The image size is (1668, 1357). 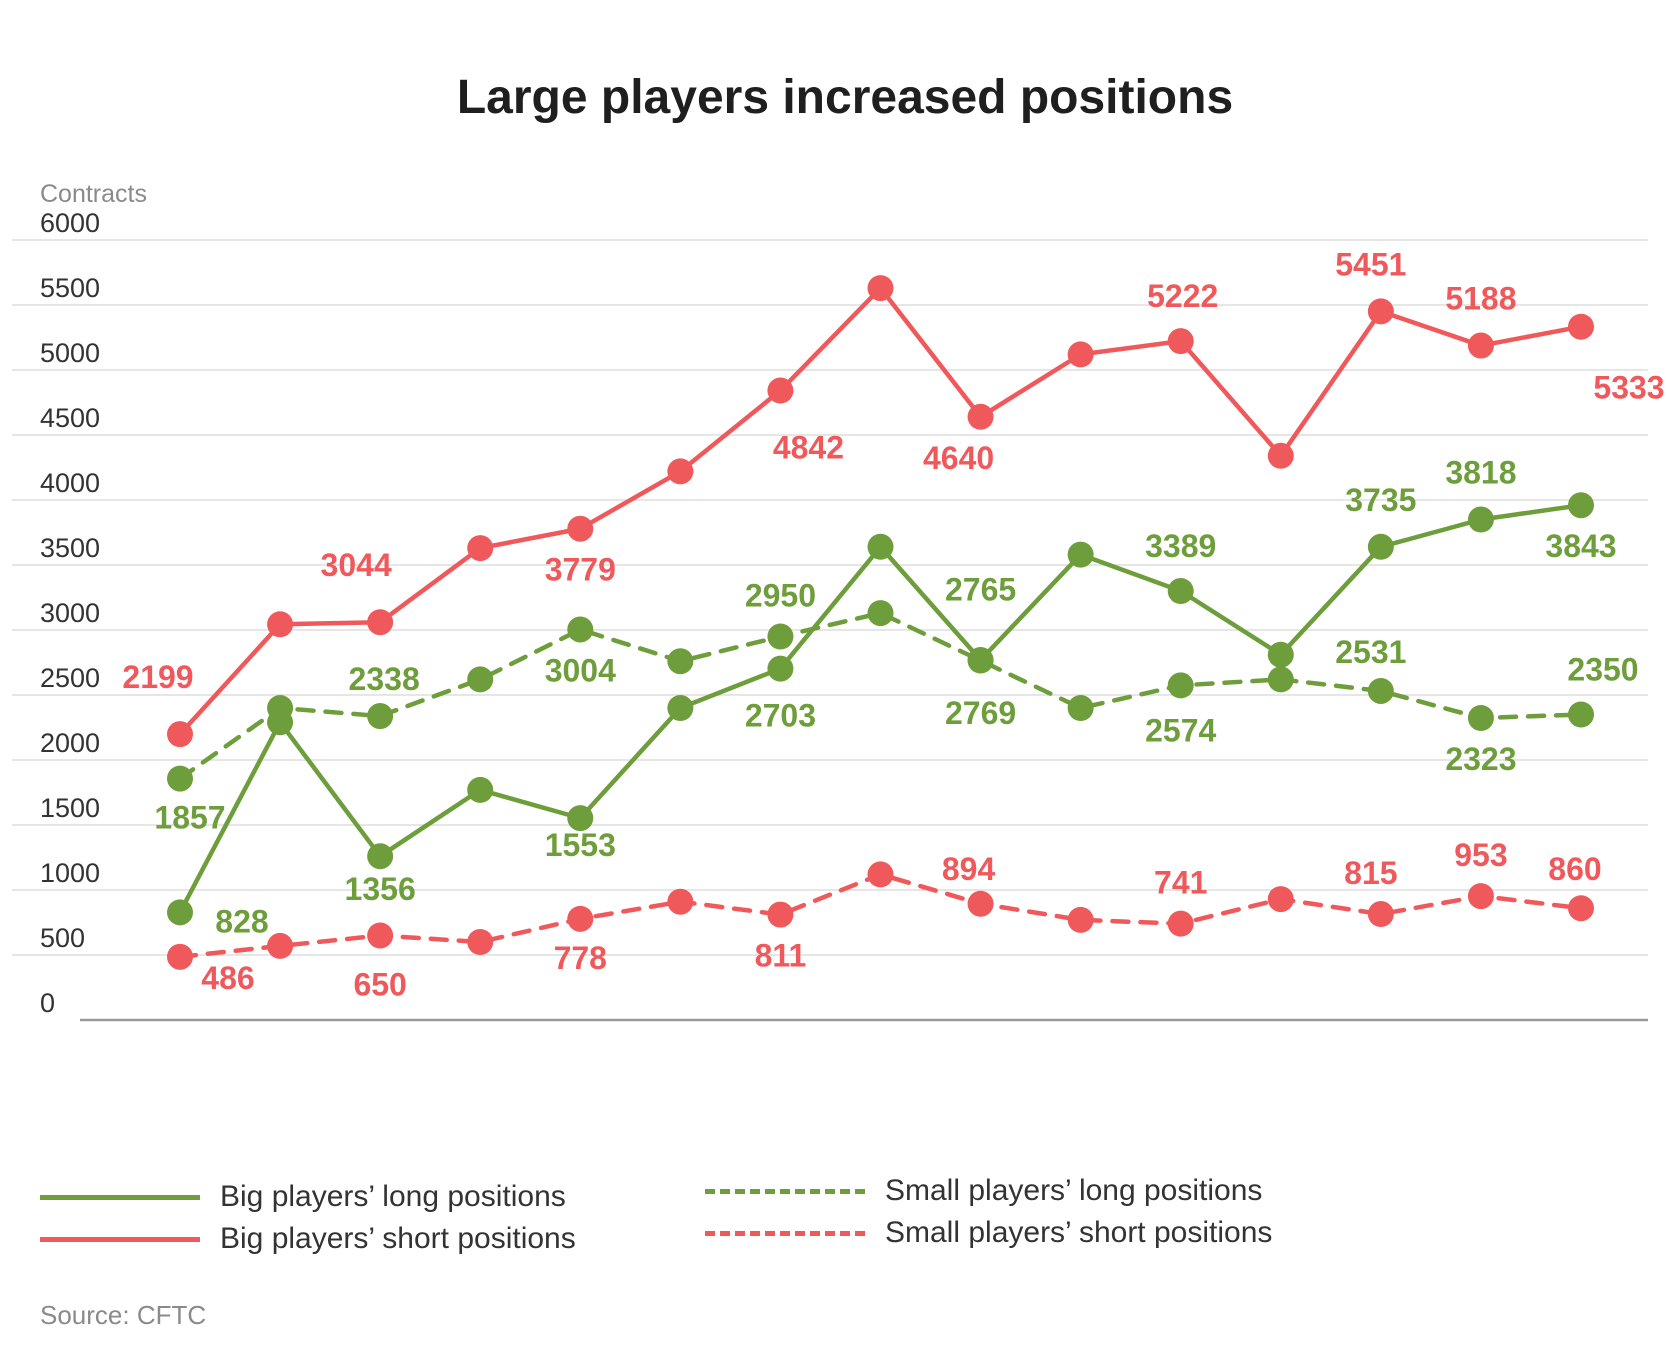 What do you see at coordinates (980, 713) in the screenshot?
I see `data-label: 2769` at bounding box center [980, 713].